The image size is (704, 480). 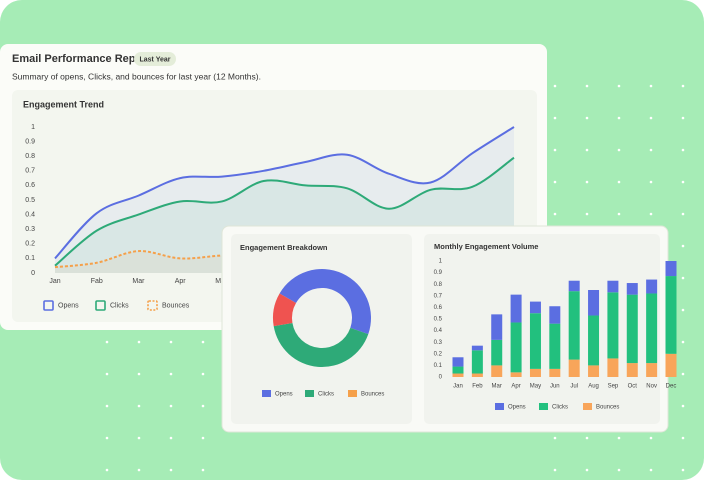 What do you see at coordinates (97, 281) in the screenshot?
I see `x-tick-label: Fab` at bounding box center [97, 281].